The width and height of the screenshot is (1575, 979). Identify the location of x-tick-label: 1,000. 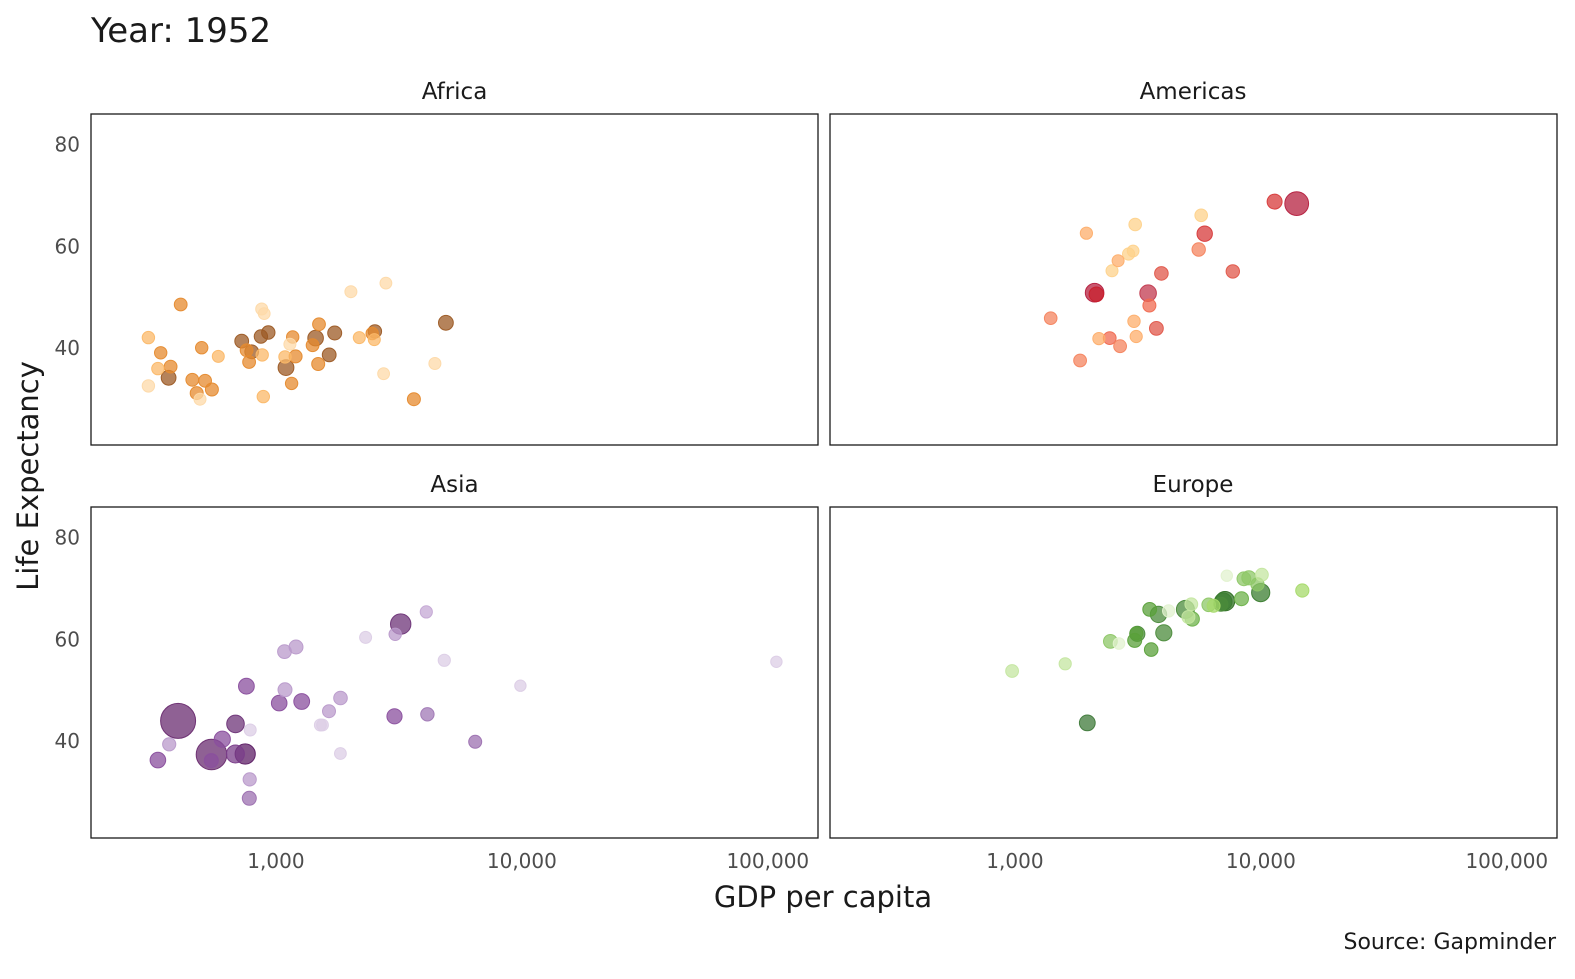
(275, 861).